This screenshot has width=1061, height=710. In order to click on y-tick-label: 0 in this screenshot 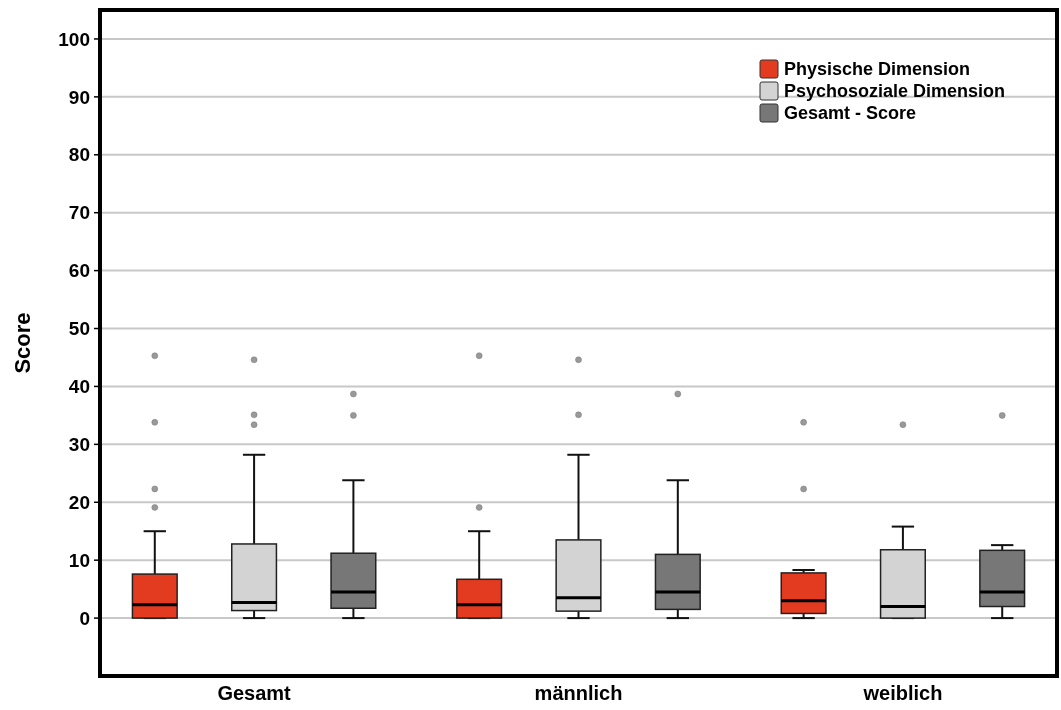, I will do `click(84, 618)`.